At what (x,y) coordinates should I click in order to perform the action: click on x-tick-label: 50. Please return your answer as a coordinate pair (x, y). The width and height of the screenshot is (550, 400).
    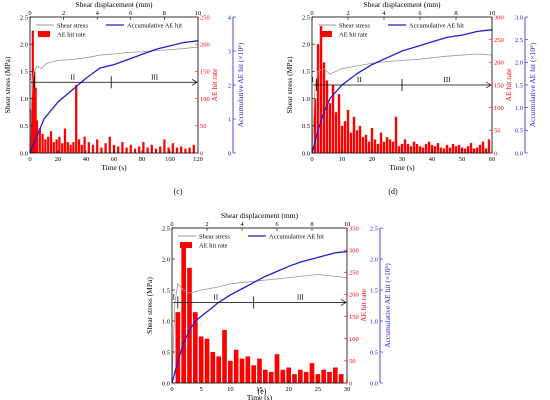
    Looking at the image, I should click on (462, 159).